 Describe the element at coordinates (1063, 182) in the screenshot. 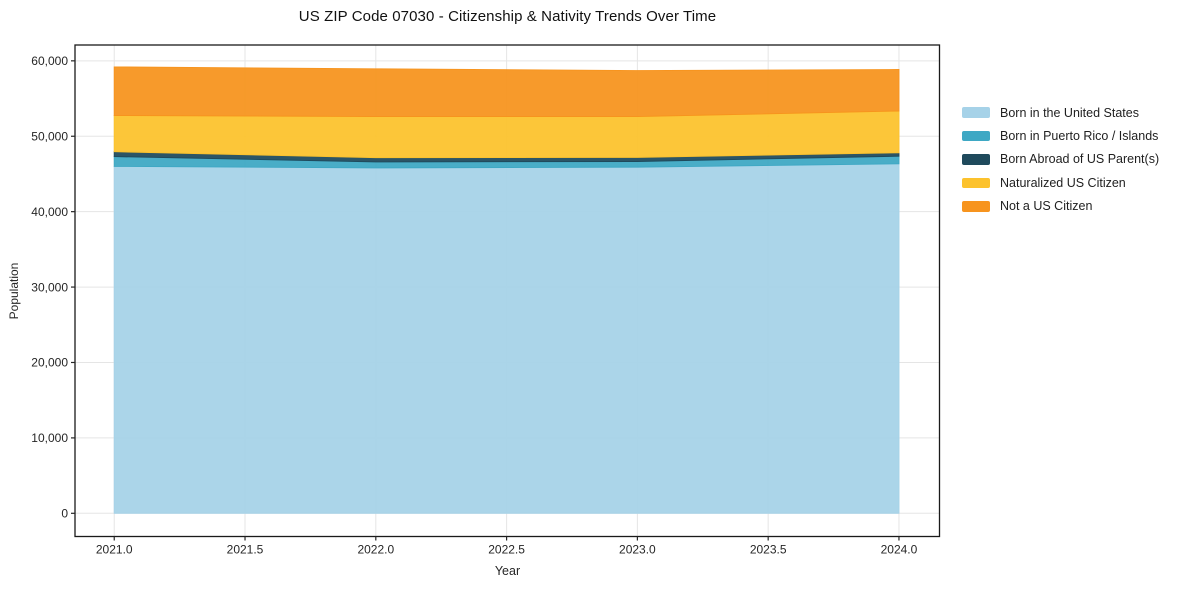

I see `legend-label: Naturalized US Citizen` at that location.